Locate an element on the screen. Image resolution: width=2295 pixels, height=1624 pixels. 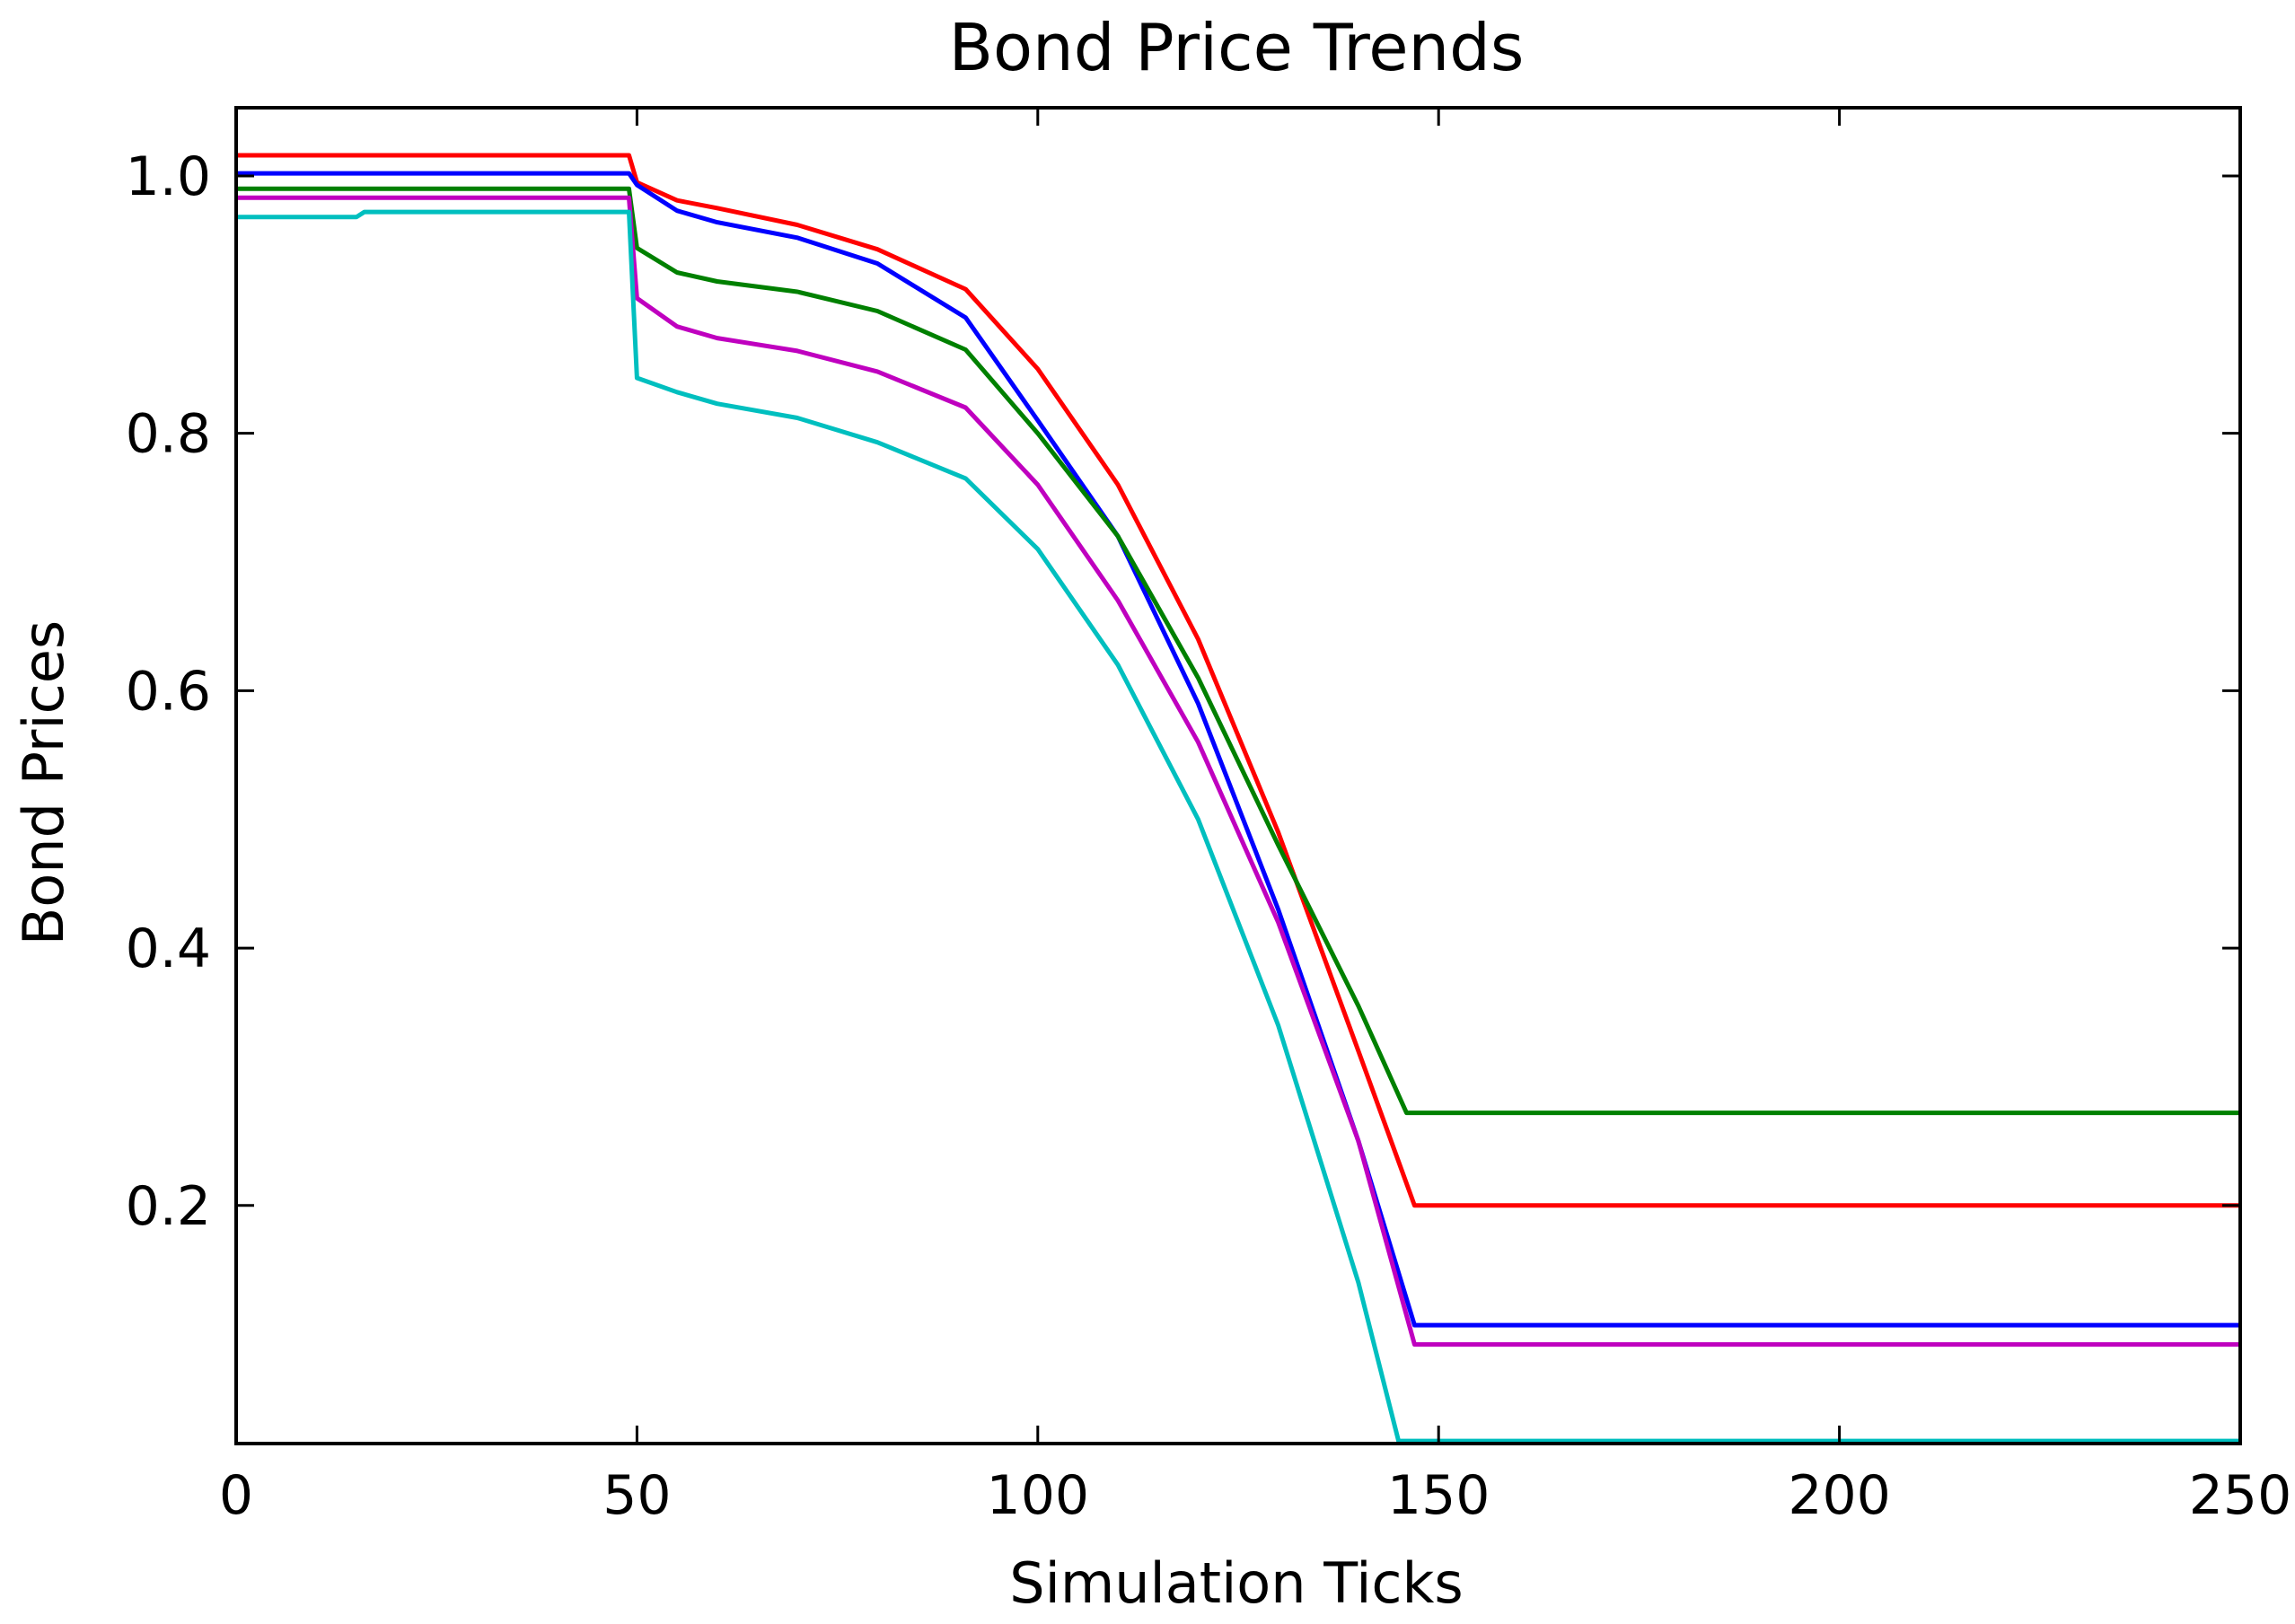
y-axis-label: Bond Prices is located at coordinates (43, 782).